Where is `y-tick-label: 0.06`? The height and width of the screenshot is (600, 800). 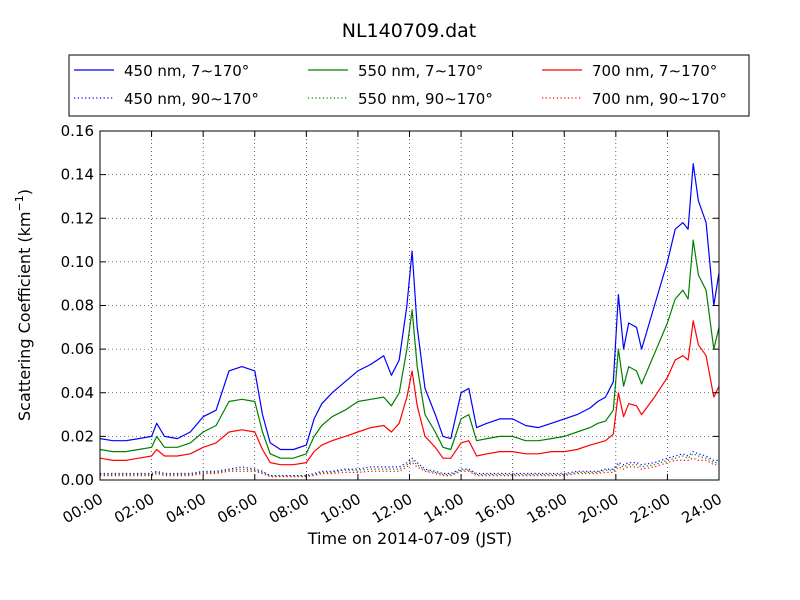 y-tick-label: 0.06 is located at coordinates (77, 349).